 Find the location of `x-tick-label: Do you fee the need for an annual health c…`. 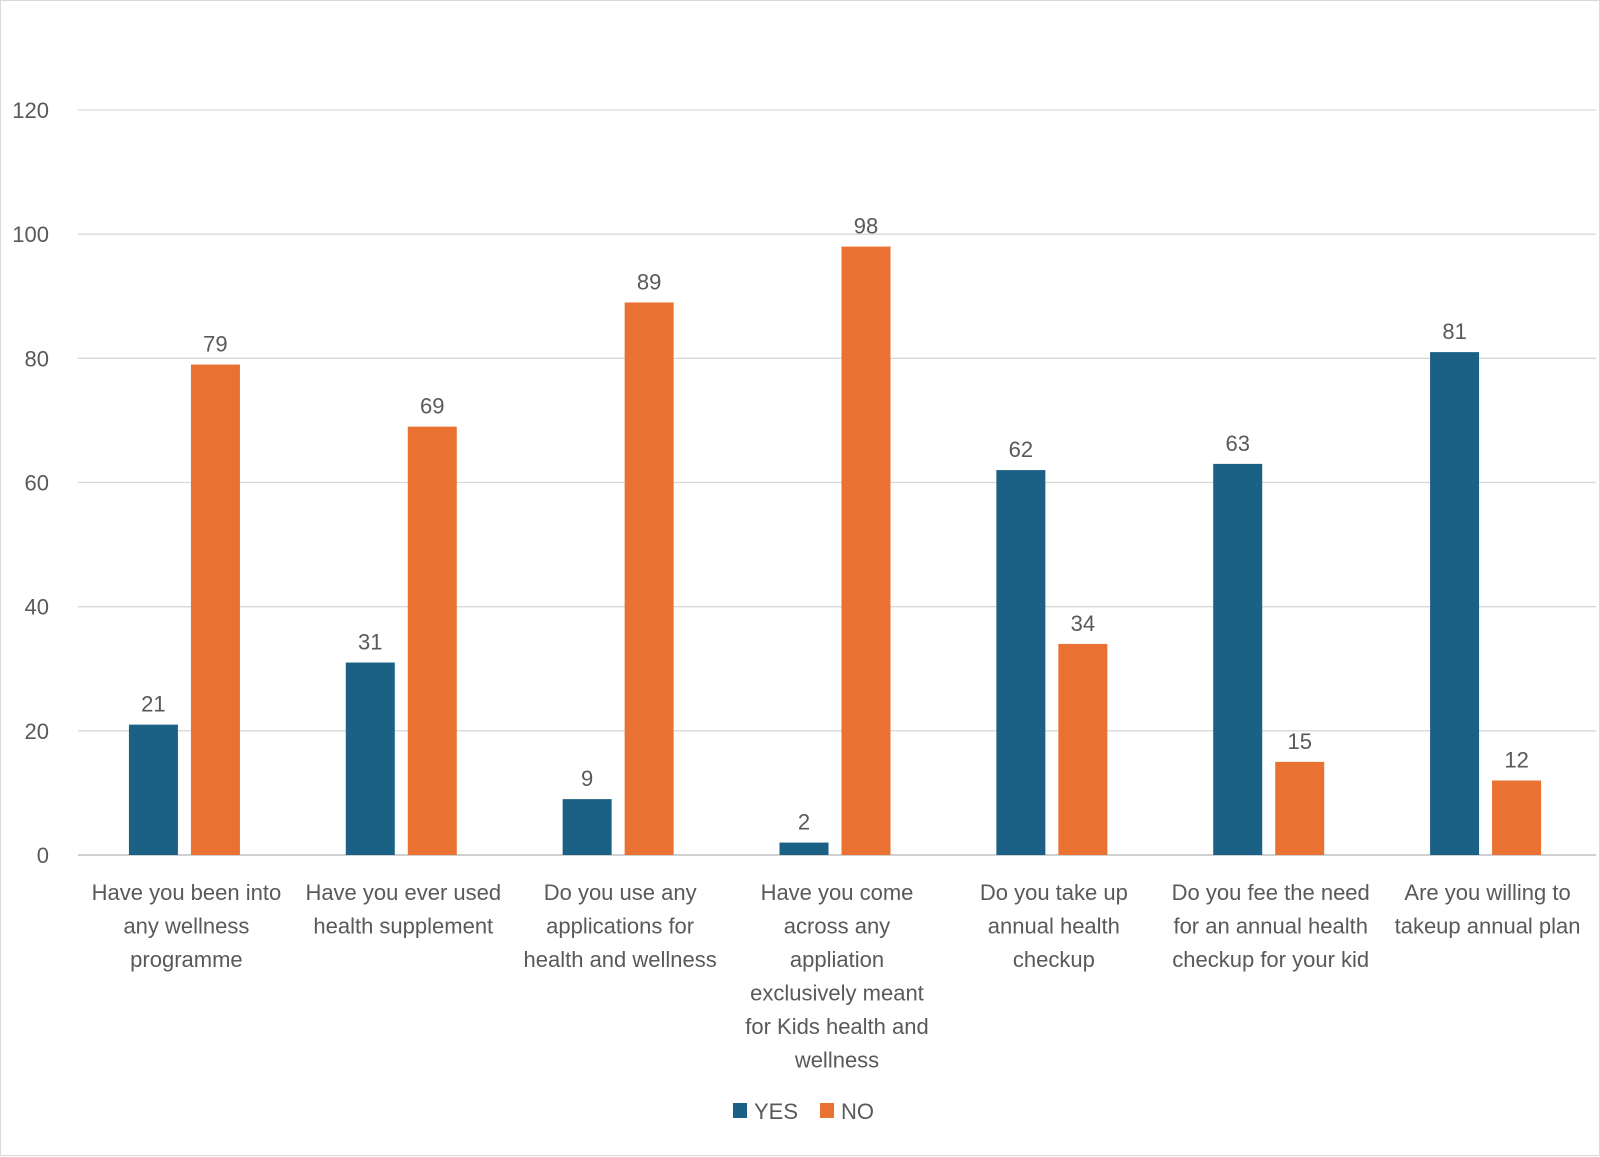

x-tick-label: Do you fee the need for an annual health c… is located at coordinates (1271, 926).